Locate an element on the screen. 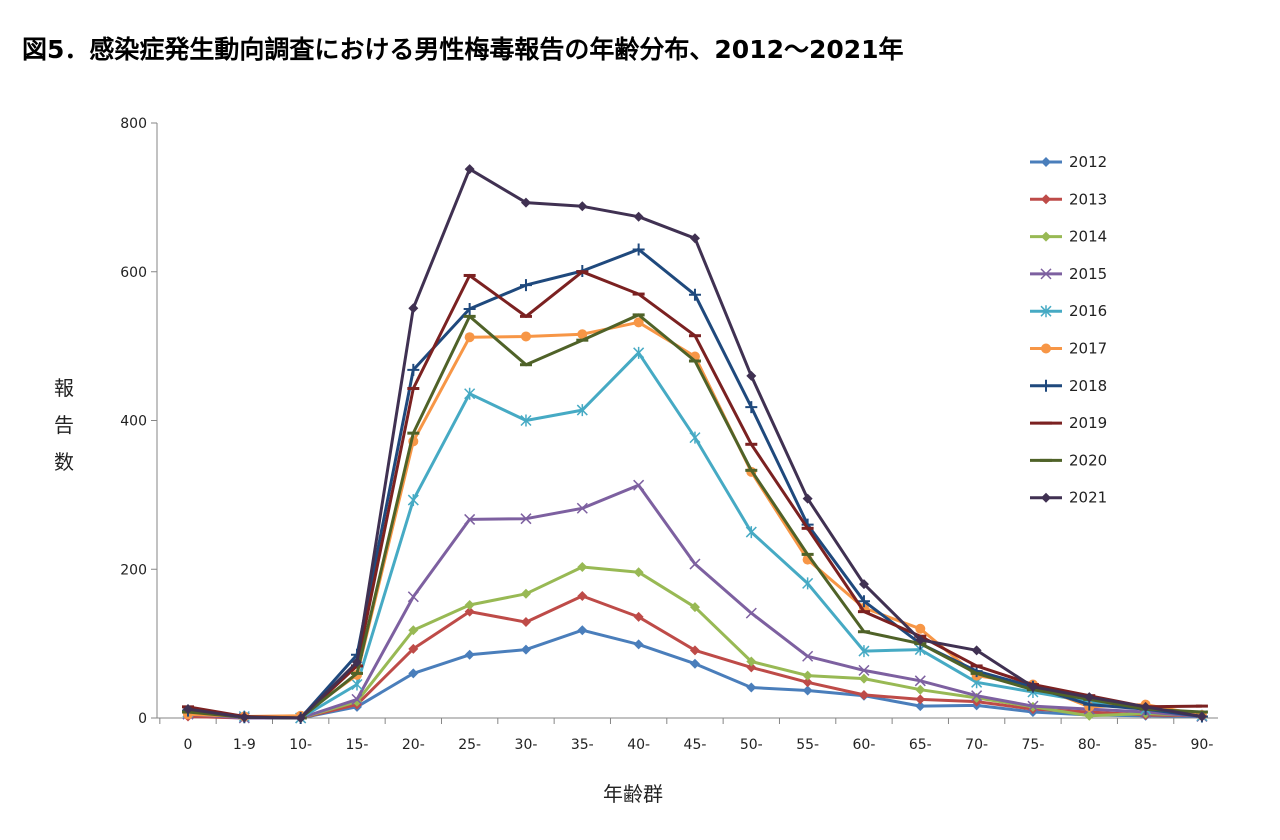 The height and width of the screenshot is (840, 1280). x-tick-label: 25- is located at coordinates (469, 745).